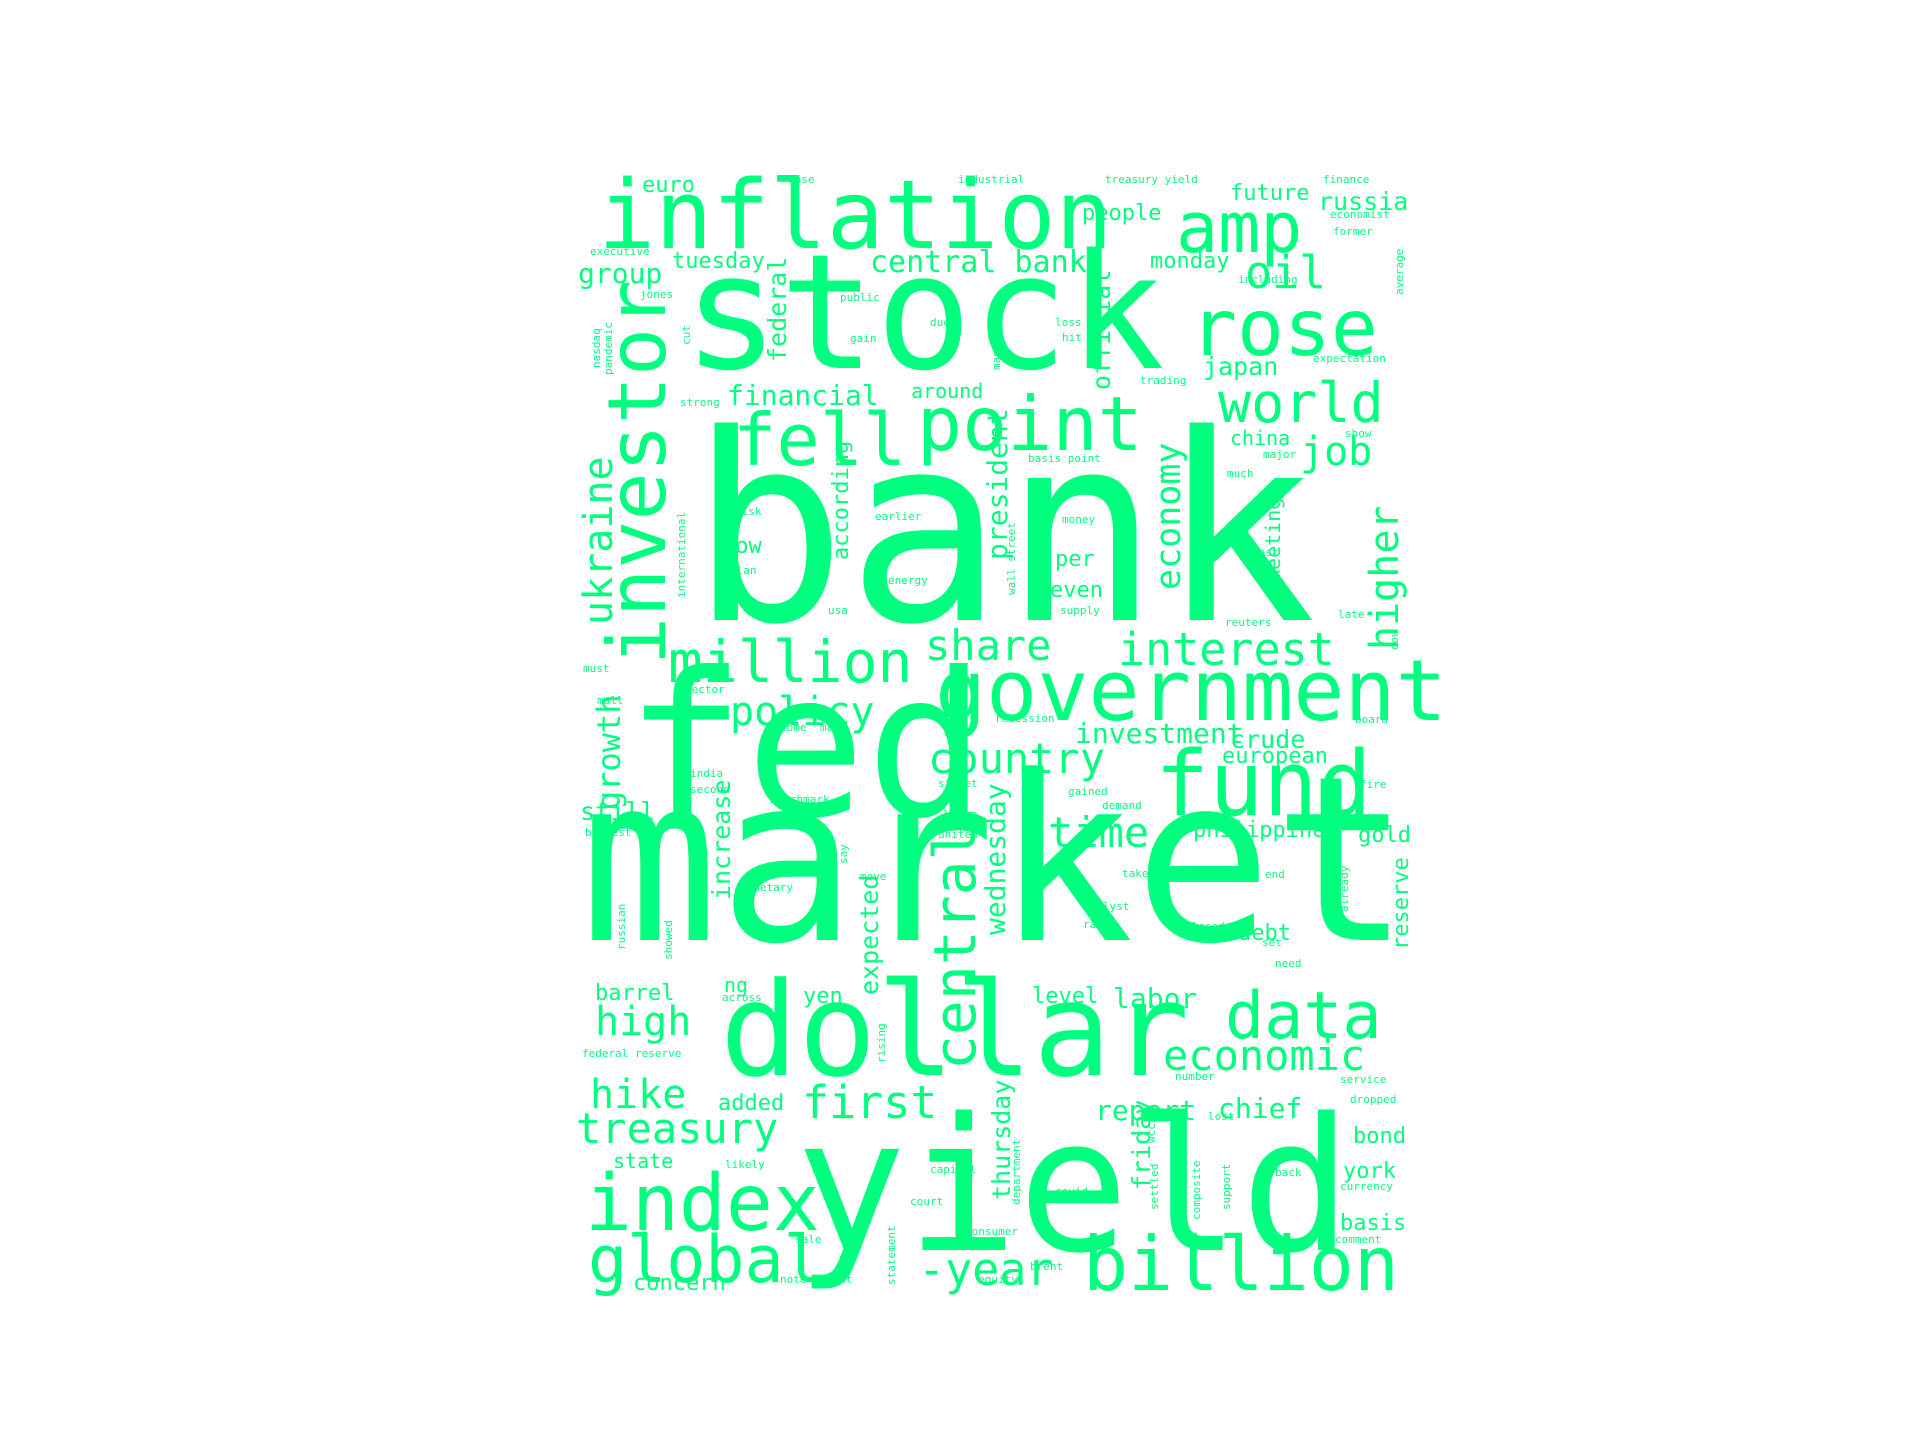 Image resolution: width=1920 pixels, height=1440 pixels. What do you see at coordinates (873, 876) in the screenshot?
I see `cloud-word: move` at bounding box center [873, 876].